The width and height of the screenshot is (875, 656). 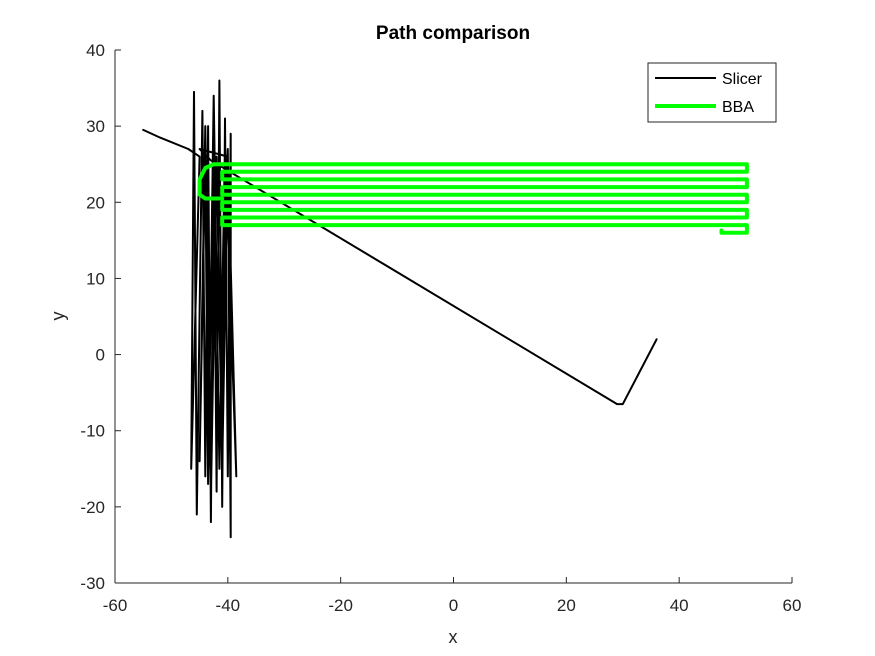 I want to click on x-tick-label: 40, so click(x=679, y=605).